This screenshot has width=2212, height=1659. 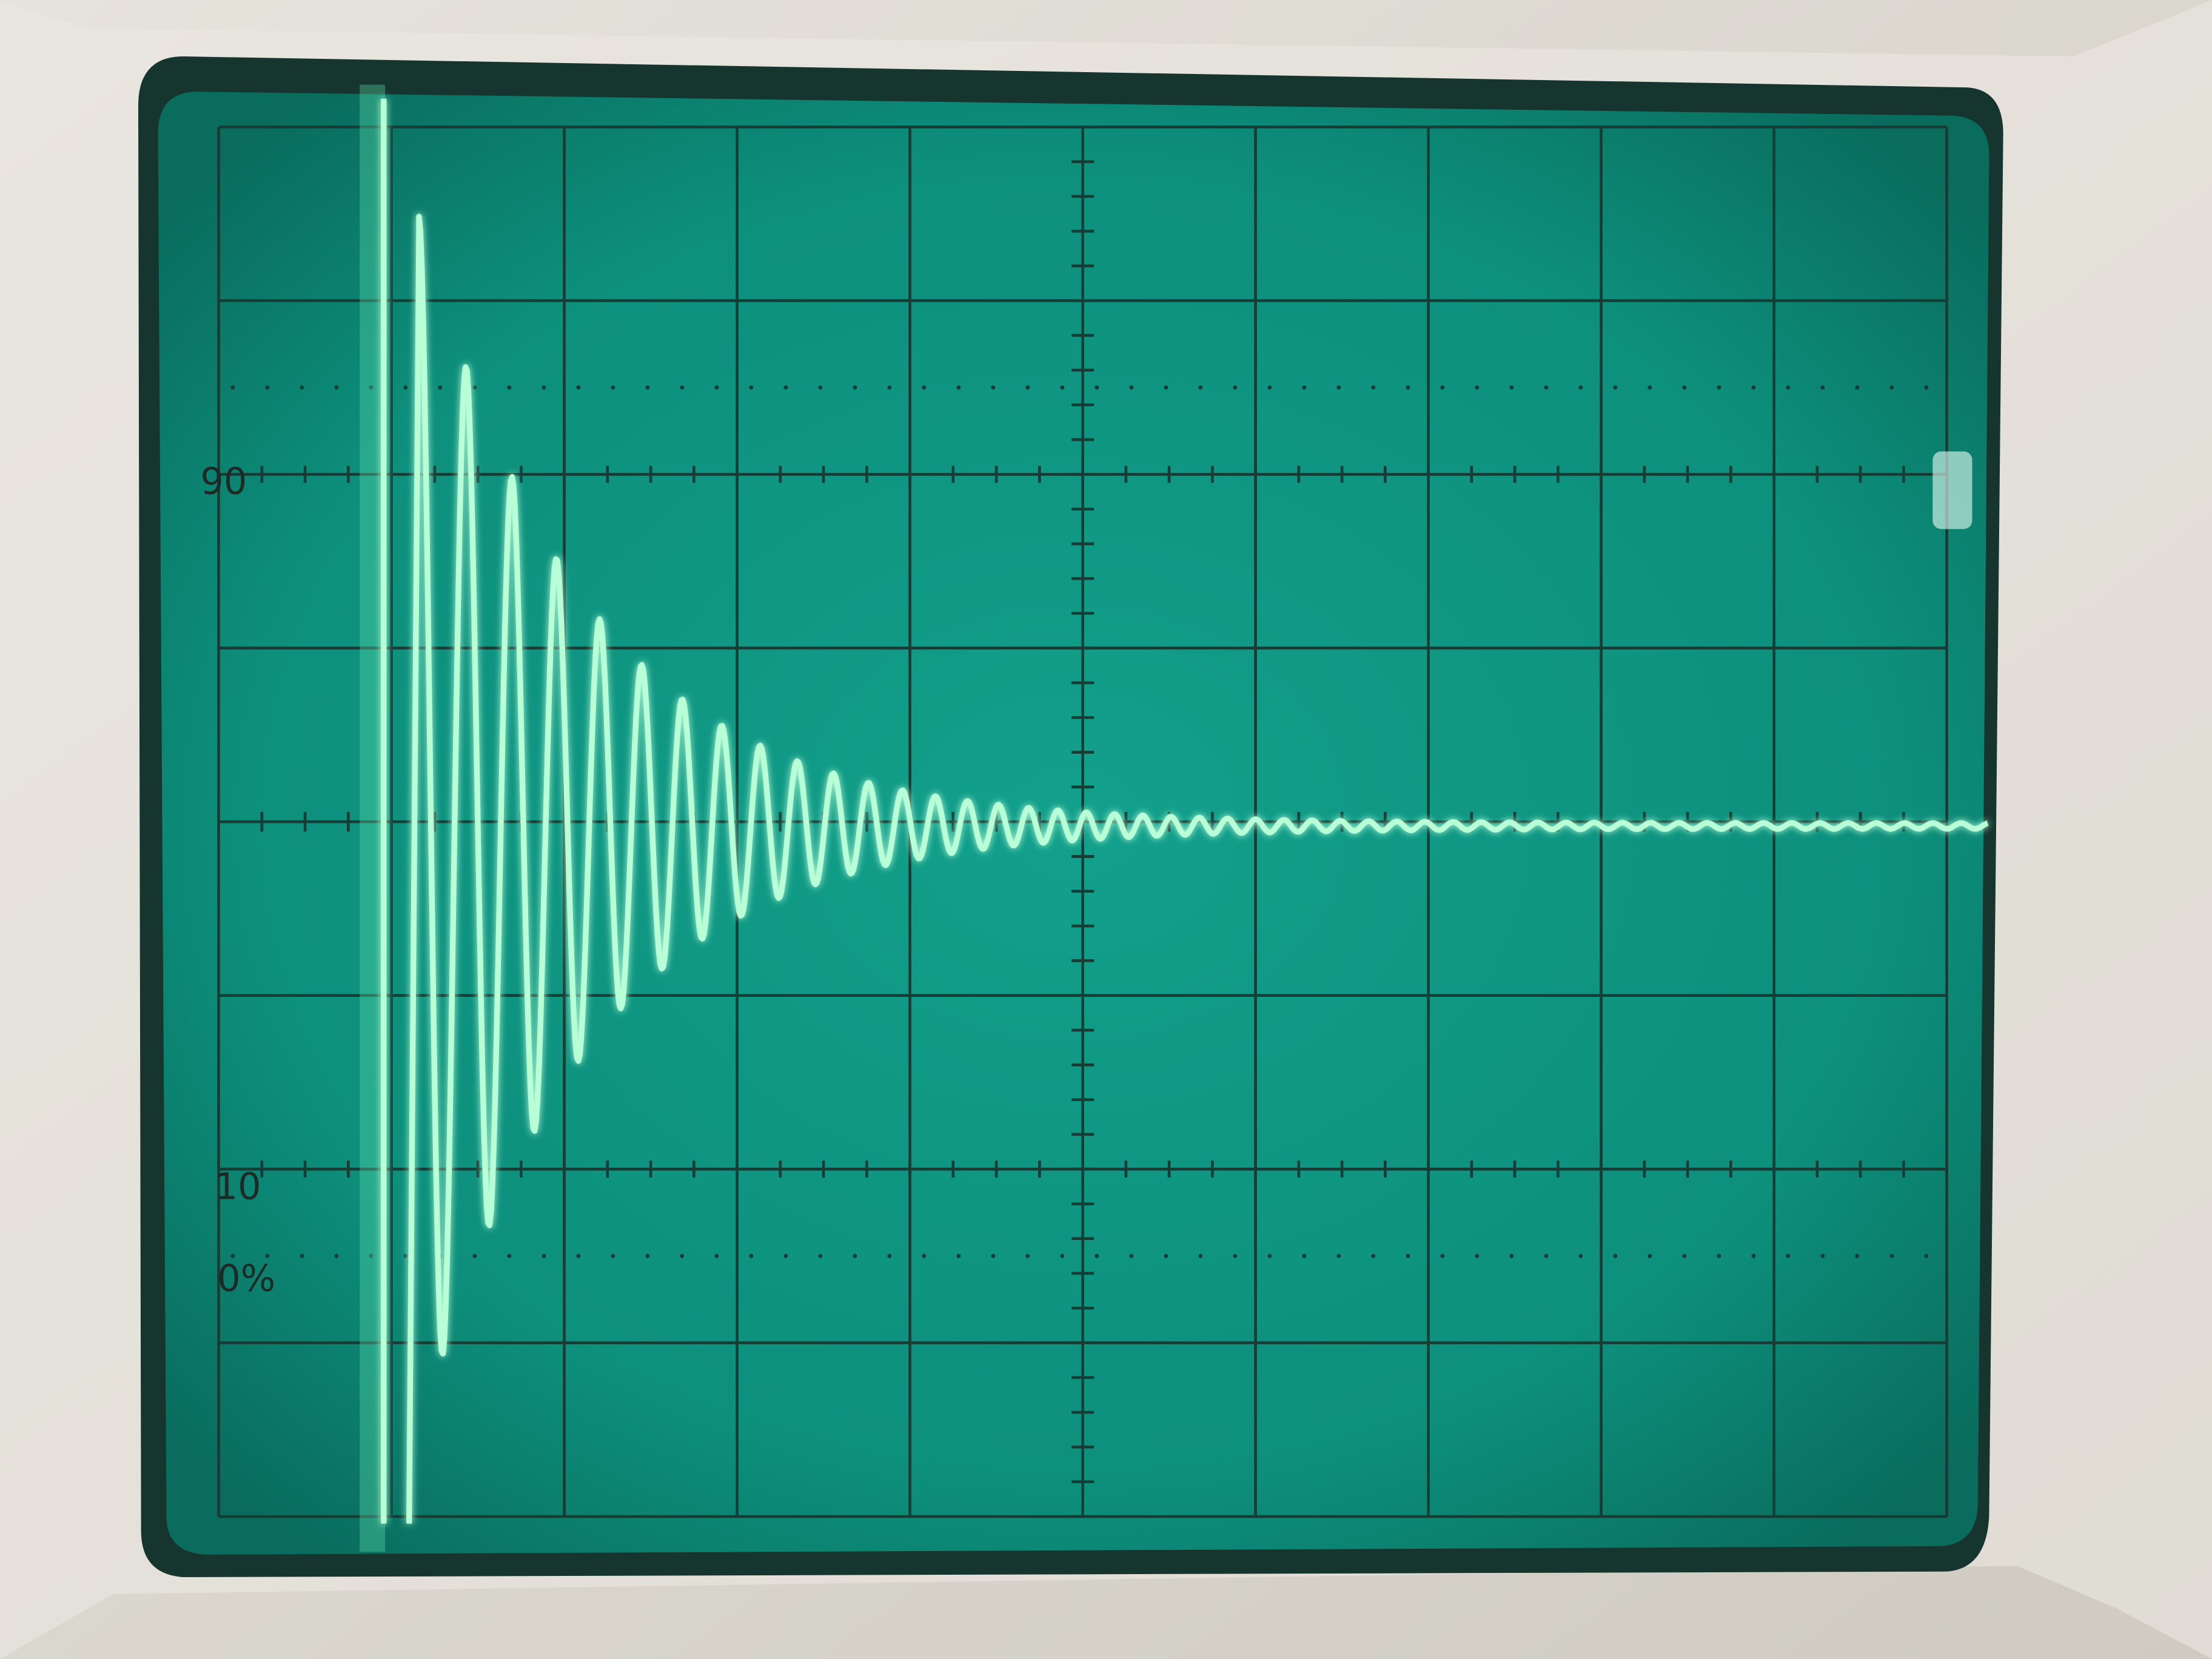 I want to click on label-90: 90, so click(x=223, y=481).